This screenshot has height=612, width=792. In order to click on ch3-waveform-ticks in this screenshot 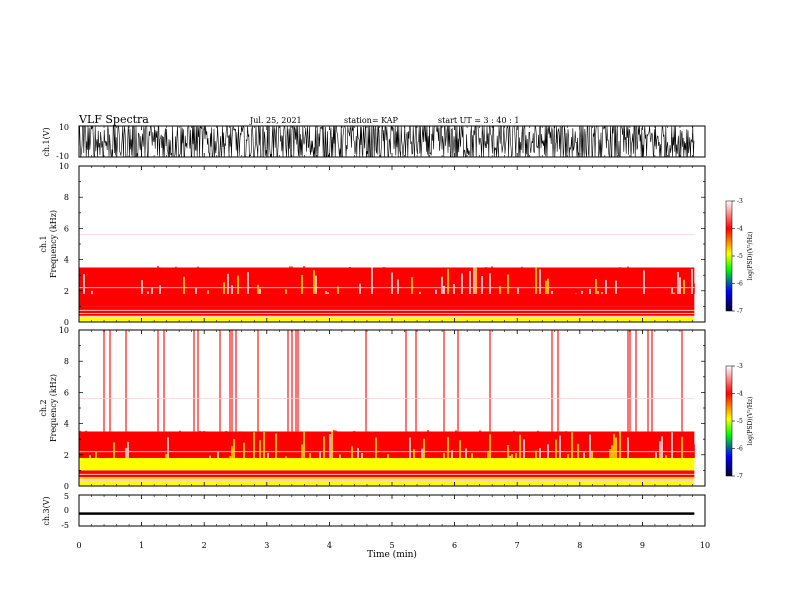, I will do `click(392, 510)`.